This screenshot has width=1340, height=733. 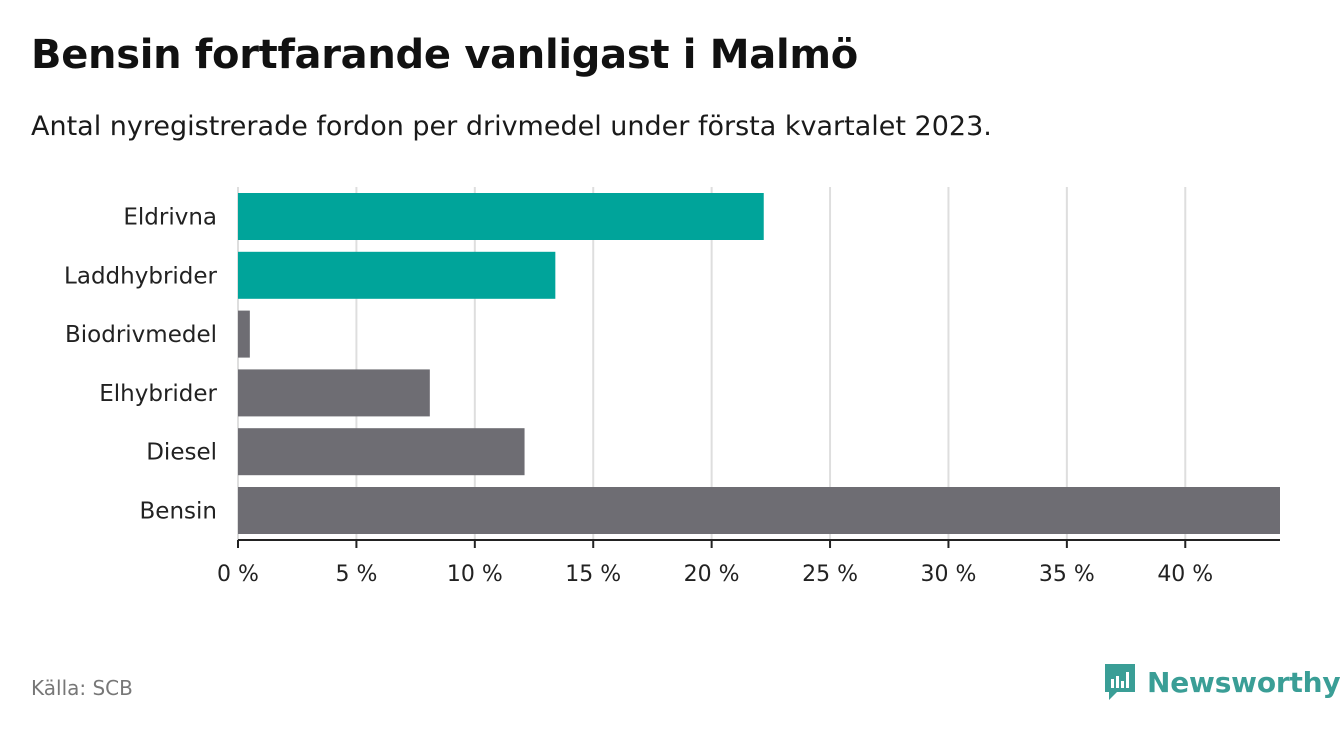 I want to click on page-title: Bensin fortfarande vanligast i Malmö, so click(x=444, y=55).